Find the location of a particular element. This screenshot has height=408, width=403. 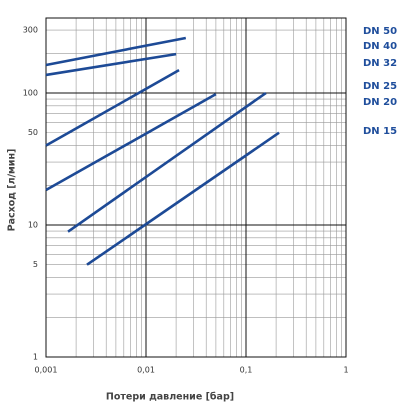

legend-label: DN 25 is located at coordinates (380, 86).